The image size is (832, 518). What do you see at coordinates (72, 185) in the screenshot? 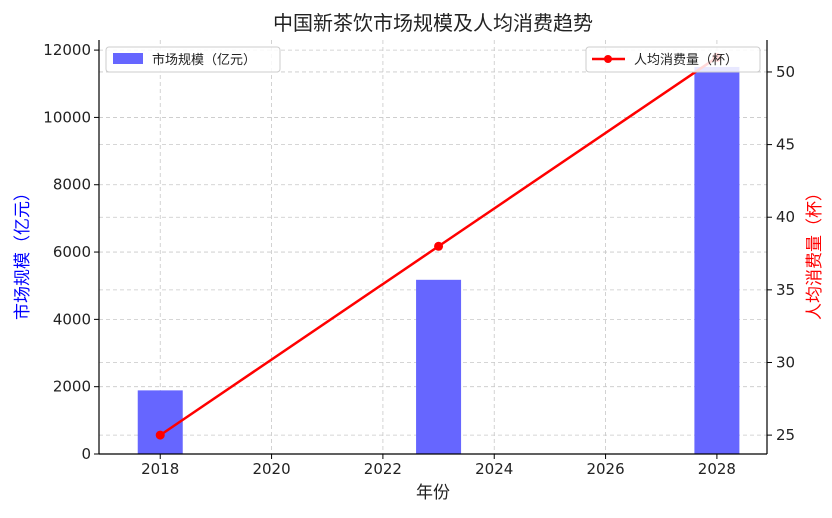
I see `left-tick-label: 8000` at bounding box center [72, 185].